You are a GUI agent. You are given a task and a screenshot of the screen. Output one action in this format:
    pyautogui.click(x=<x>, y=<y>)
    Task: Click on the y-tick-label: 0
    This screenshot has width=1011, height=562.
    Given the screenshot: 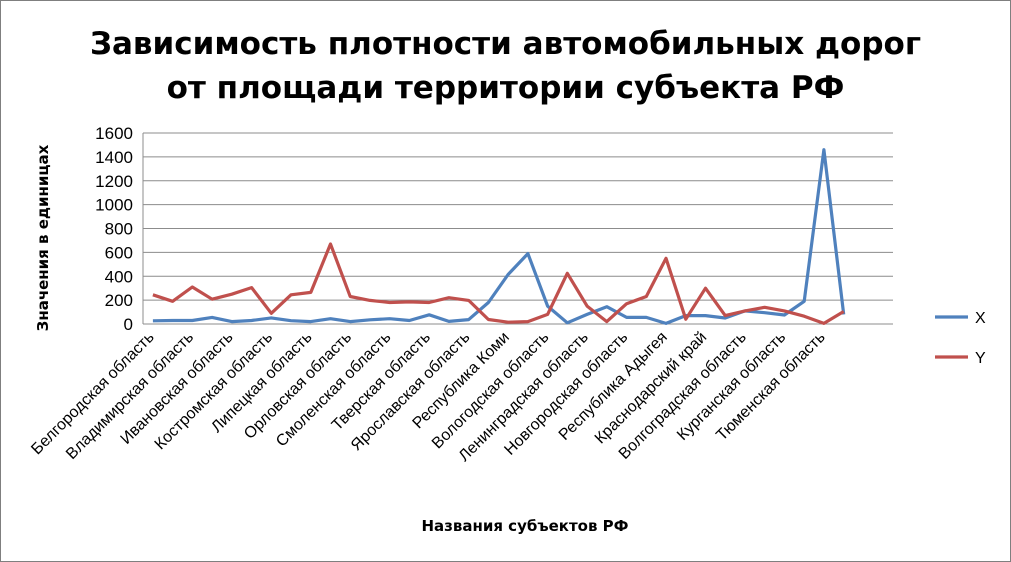 What is the action you would take?
    pyautogui.click(x=128, y=324)
    